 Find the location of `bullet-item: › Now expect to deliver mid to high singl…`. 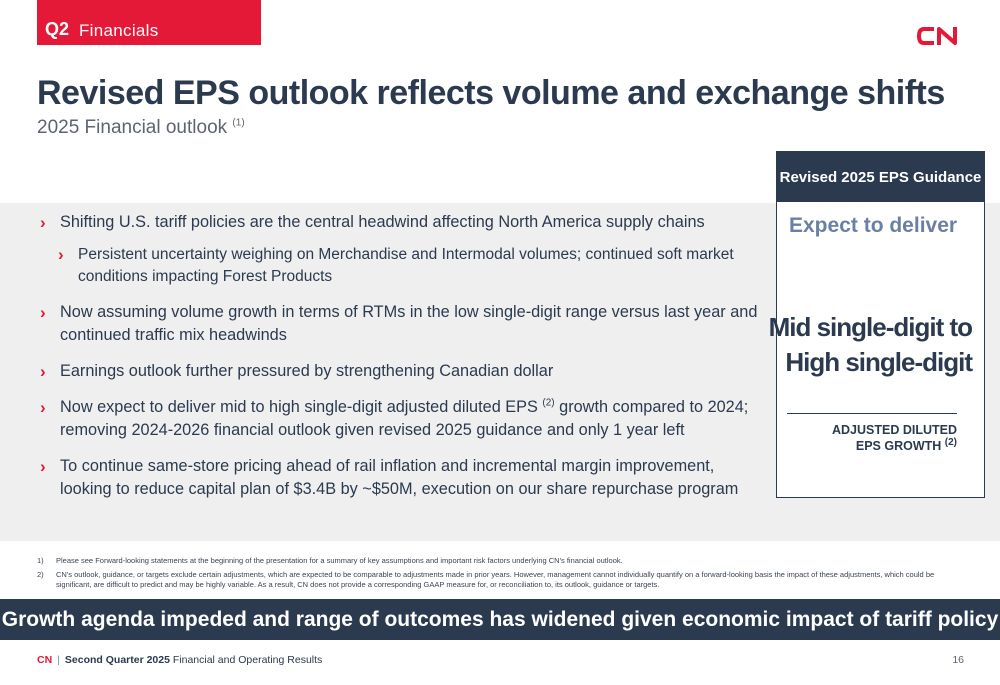

bullet-item: › Now expect to deliver mid to high singl… is located at coordinates (394, 418).